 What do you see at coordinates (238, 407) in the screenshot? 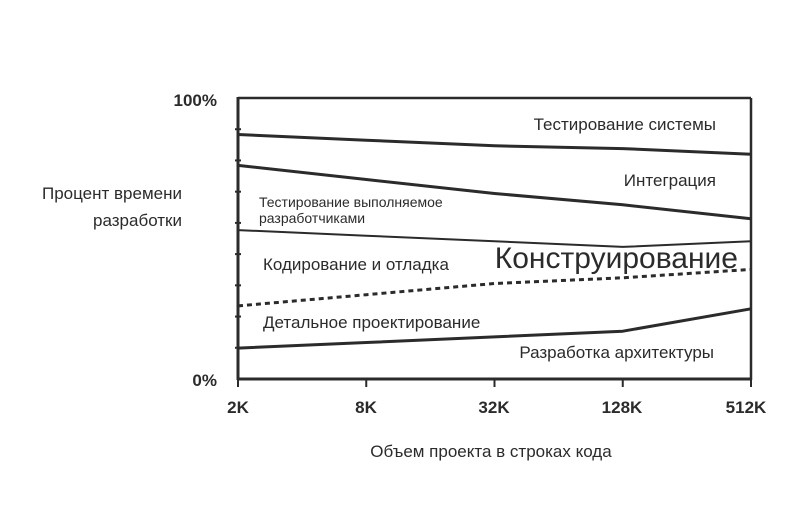
I see `x-tick-label-2k: 2K` at bounding box center [238, 407].